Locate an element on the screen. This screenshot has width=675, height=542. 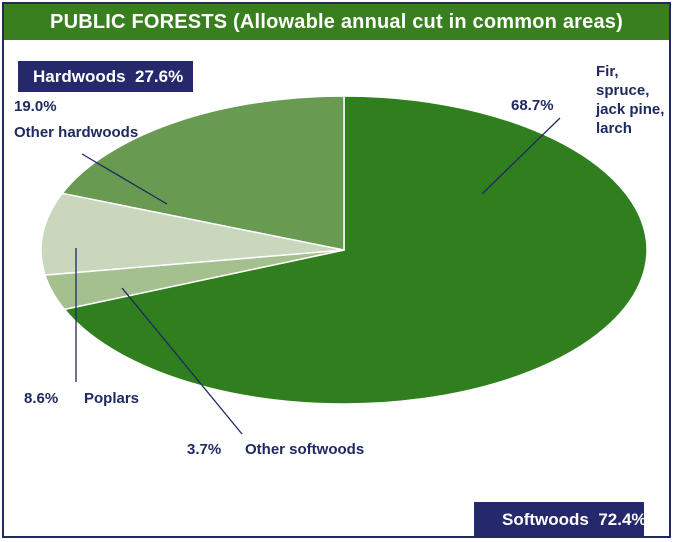
hardwoods-value: 27.6% is located at coordinates (159, 76).